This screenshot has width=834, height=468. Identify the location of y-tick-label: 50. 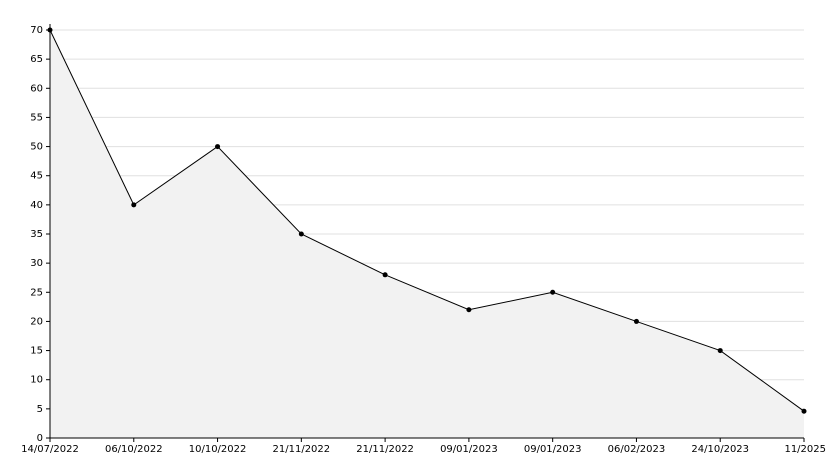
(36, 147).